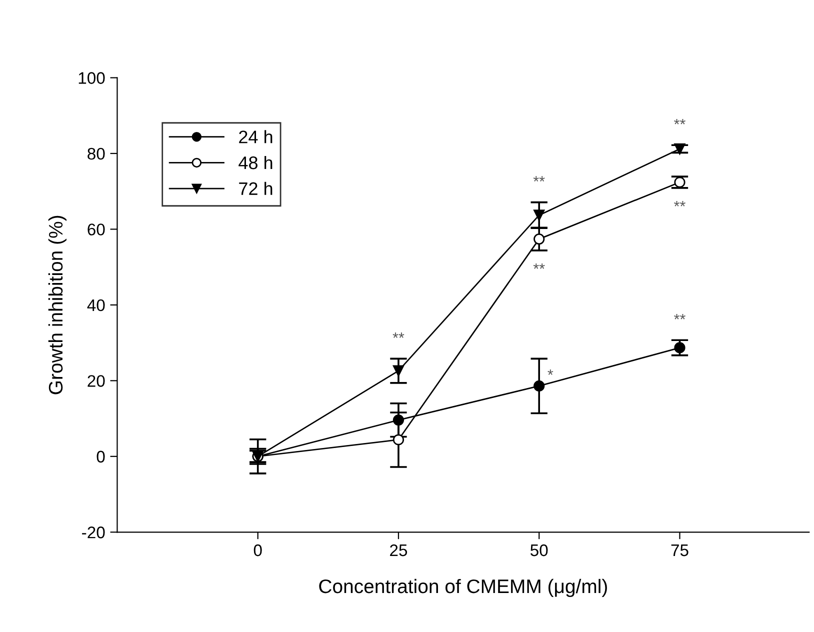 This screenshot has width=814, height=632. What do you see at coordinates (539, 550) in the screenshot?
I see `x-tick-label: 50` at bounding box center [539, 550].